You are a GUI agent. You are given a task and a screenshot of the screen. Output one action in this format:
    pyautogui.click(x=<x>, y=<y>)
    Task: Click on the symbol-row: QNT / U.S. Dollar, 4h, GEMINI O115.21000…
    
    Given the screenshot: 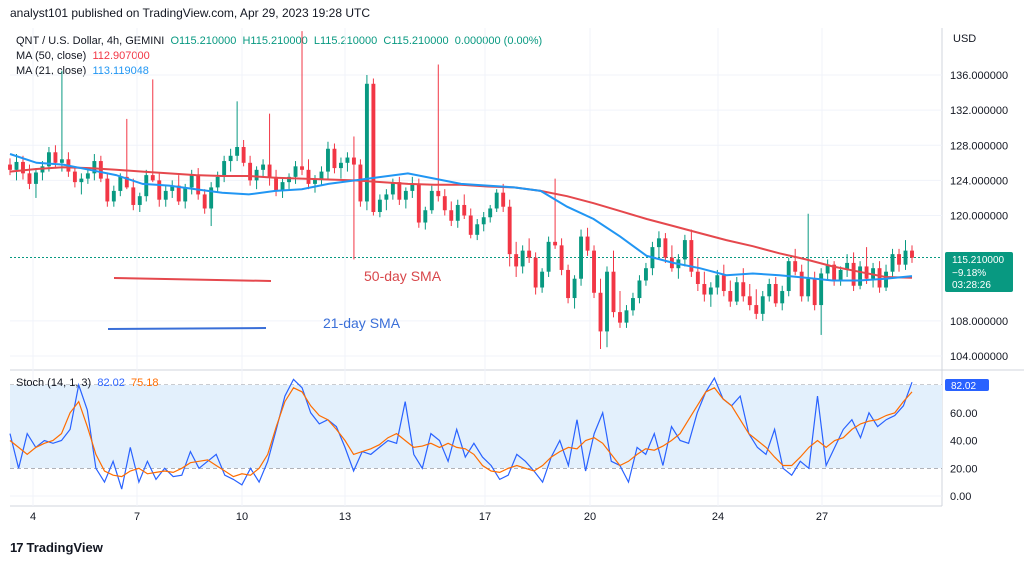 What is the action you would take?
    pyautogui.click(x=279, y=41)
    